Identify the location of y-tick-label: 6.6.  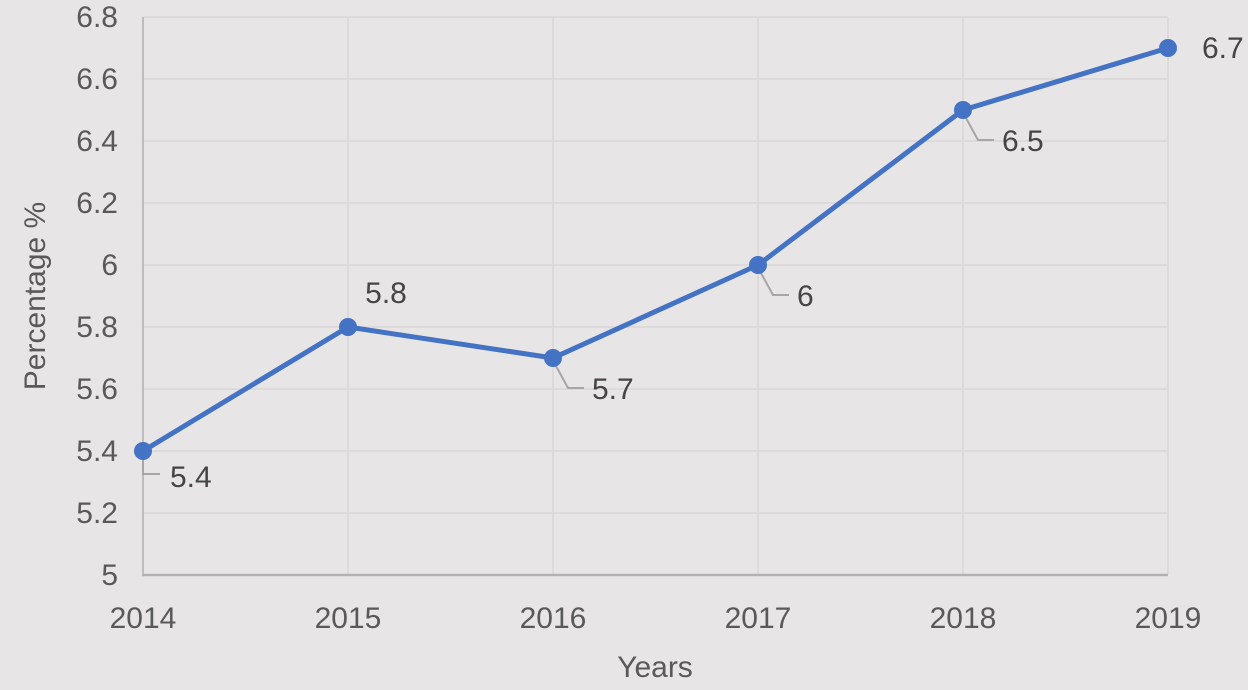
(97, 79).